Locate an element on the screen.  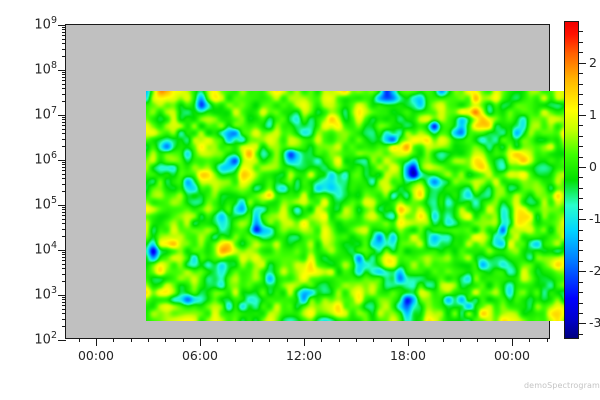
y-tick-label: 10⁸ is located at coordinates (45, 69).